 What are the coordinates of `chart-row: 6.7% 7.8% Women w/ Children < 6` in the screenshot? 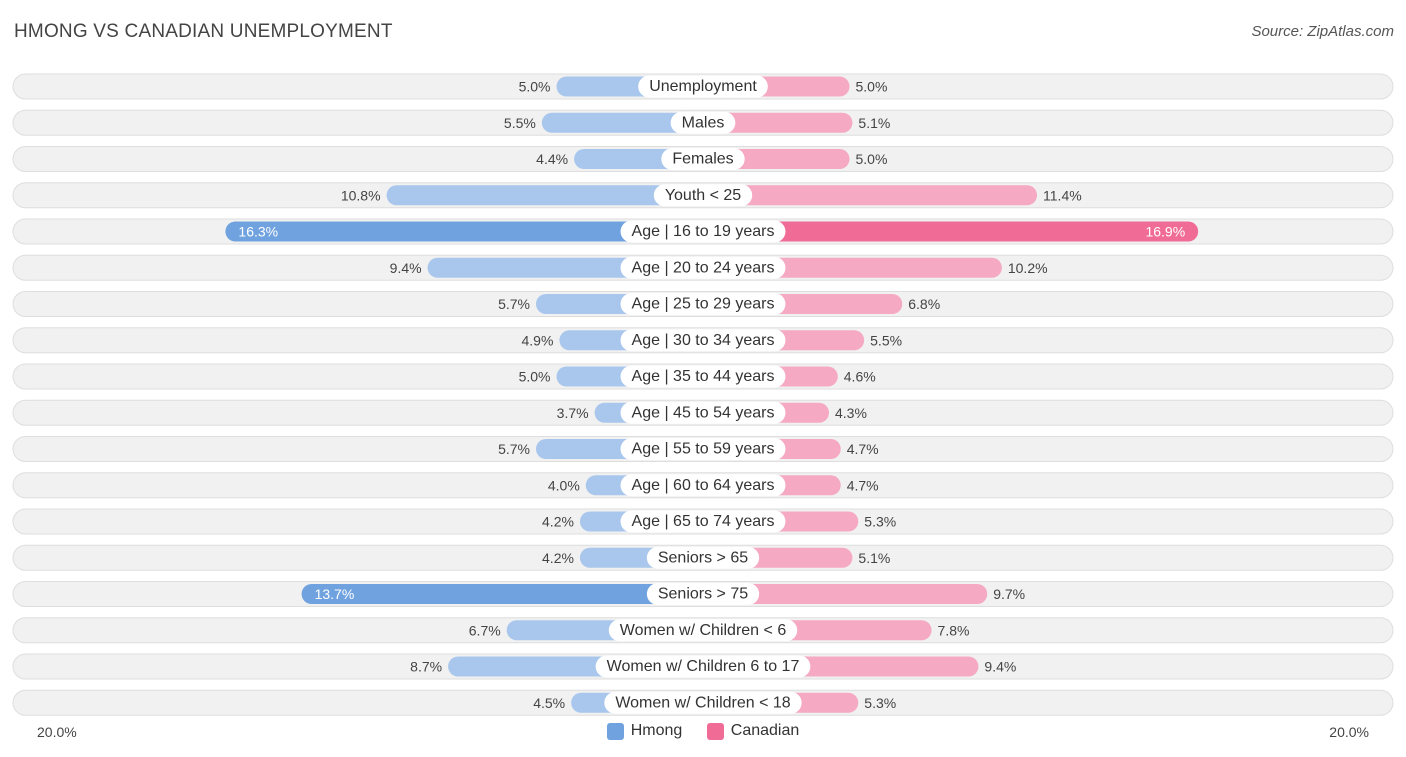 It's located at (703, 630).